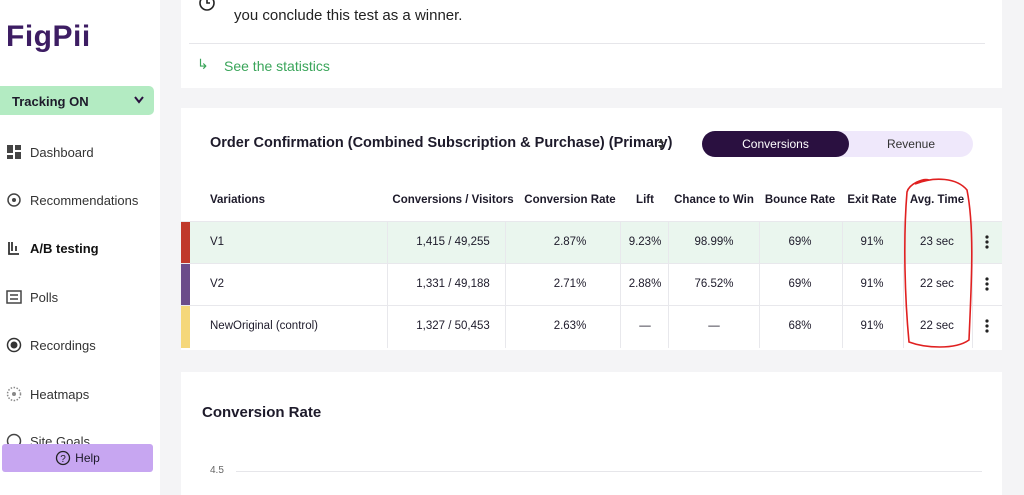 Image resolution: width=1024 pixels, height=495 pixels. I want to click on table-cell: 1,327 / 50,453, so click(453, 326).